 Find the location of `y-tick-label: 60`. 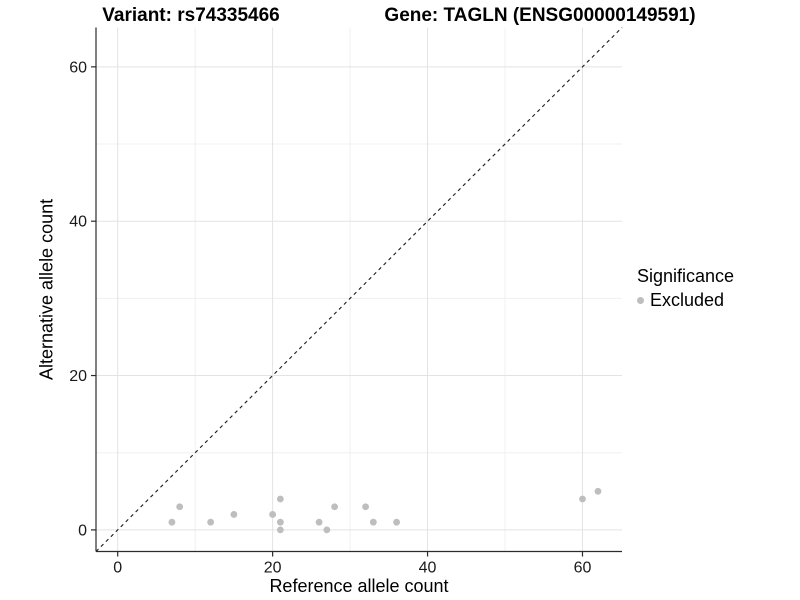

y-tick-label: 60 is located at coordinates (78, 67).